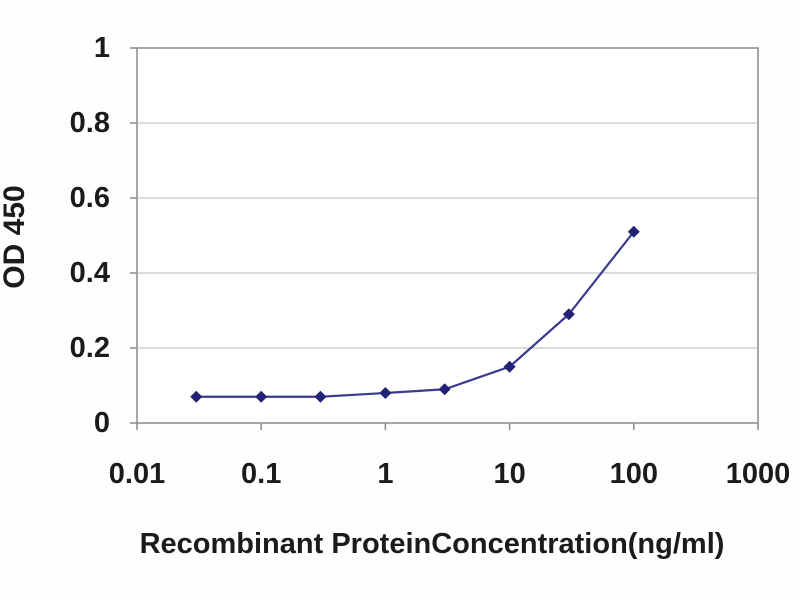  What do you see at coordinates (137, 474) in the screenshot?
I see `x-tick-label: 0.01` at bounding box center [137, 474].